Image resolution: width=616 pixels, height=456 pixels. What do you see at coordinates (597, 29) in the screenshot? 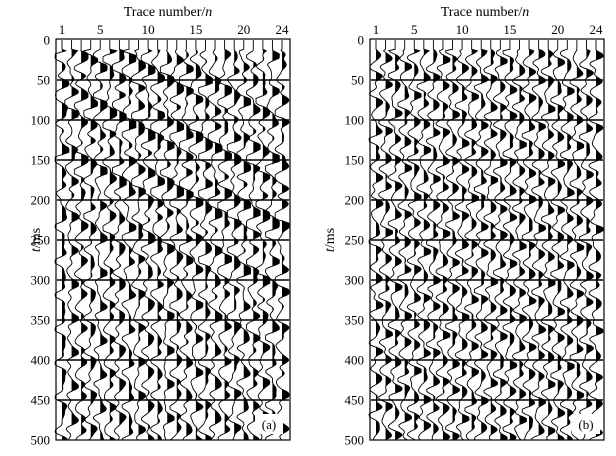
I see `b-x-tick-label: 24` at bounding box center [597, 29].